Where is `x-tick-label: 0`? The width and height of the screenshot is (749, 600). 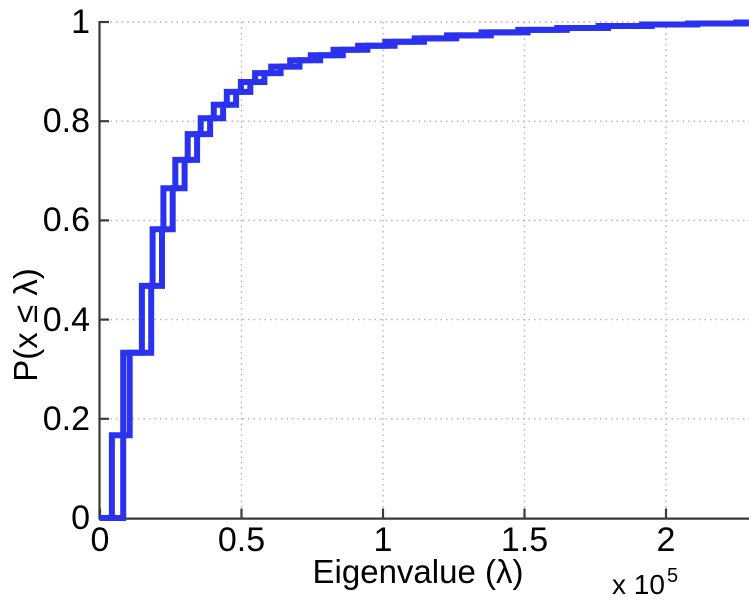 x-tick-label: 0 is located at coordinates (100, 540).